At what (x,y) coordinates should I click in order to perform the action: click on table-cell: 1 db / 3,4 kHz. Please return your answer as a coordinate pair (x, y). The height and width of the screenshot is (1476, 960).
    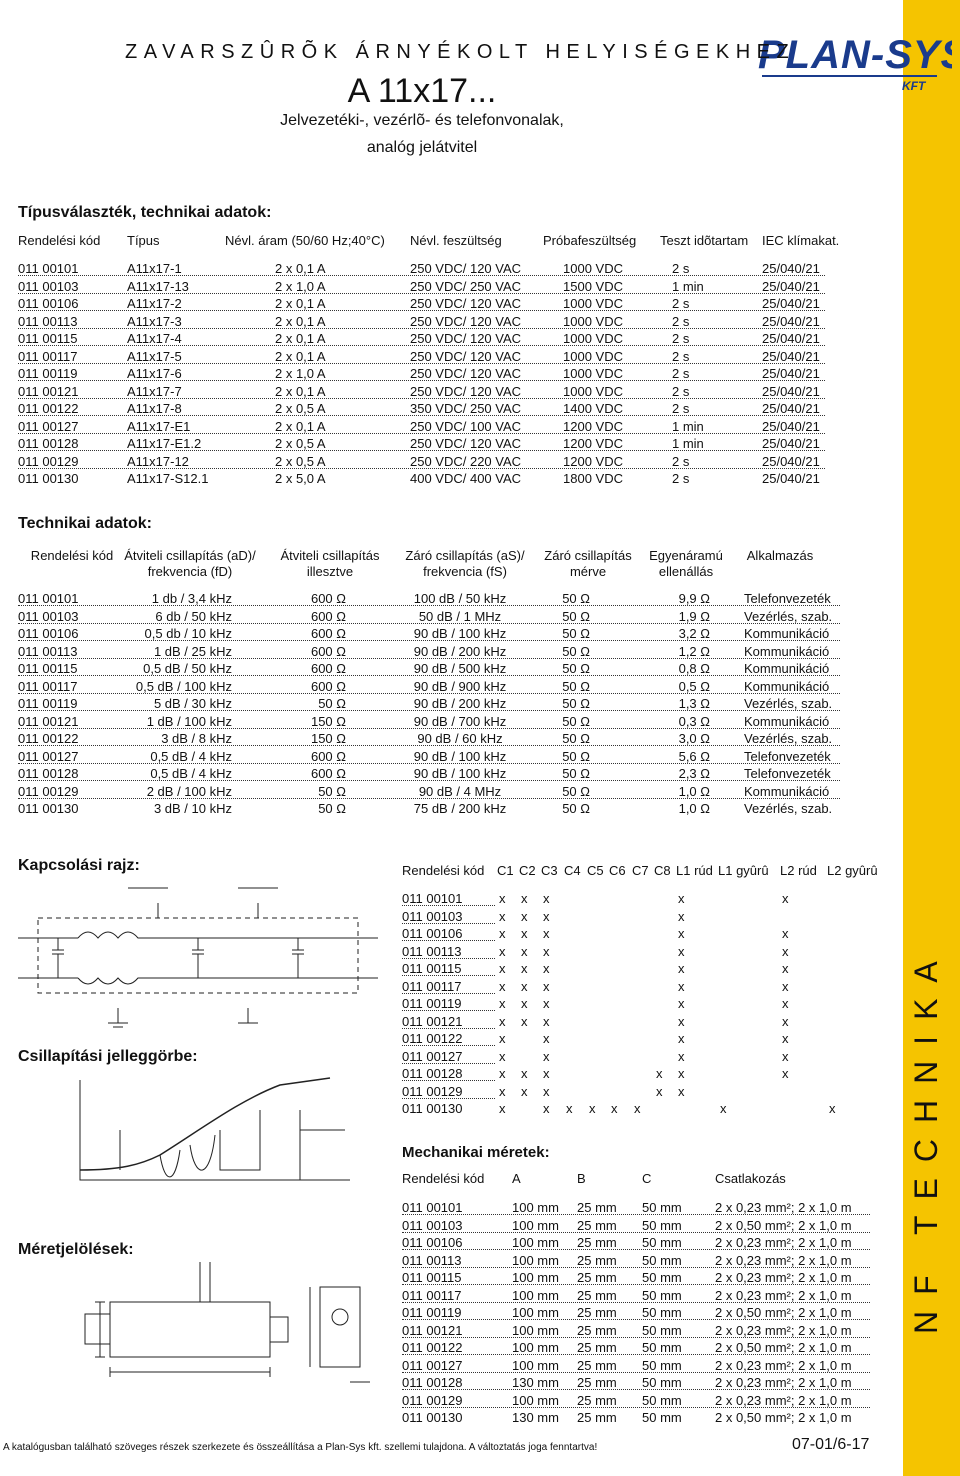
    Looking at the image, I should click on (191, 598).